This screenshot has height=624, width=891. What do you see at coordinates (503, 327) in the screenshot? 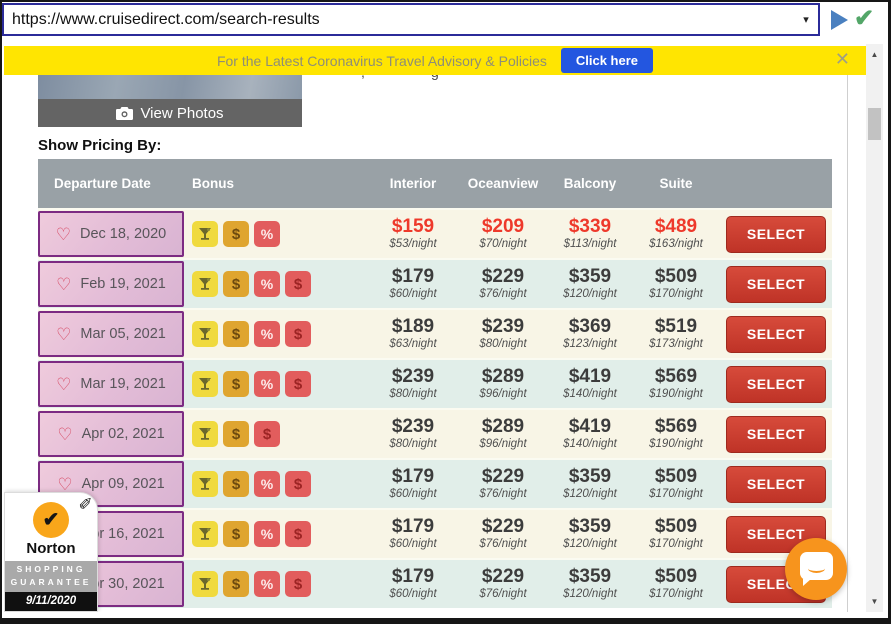
I see `price-amount: $239` at bounding box center [503, 327].